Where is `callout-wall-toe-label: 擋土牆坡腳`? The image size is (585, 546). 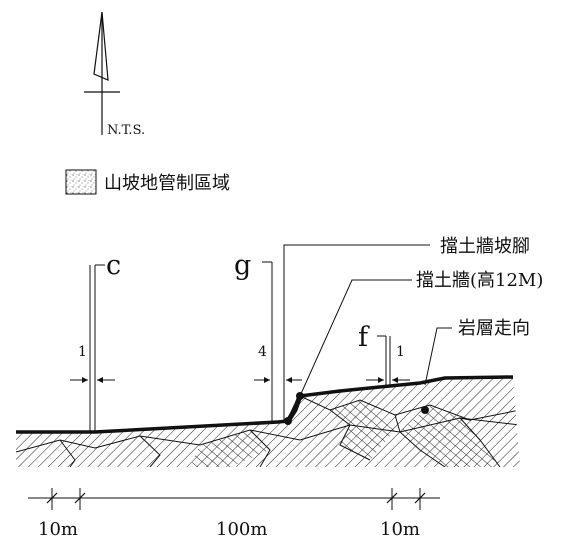 callout-wall-toe-label: 擋土牆坡腳 is located at coordinates (485, 246).